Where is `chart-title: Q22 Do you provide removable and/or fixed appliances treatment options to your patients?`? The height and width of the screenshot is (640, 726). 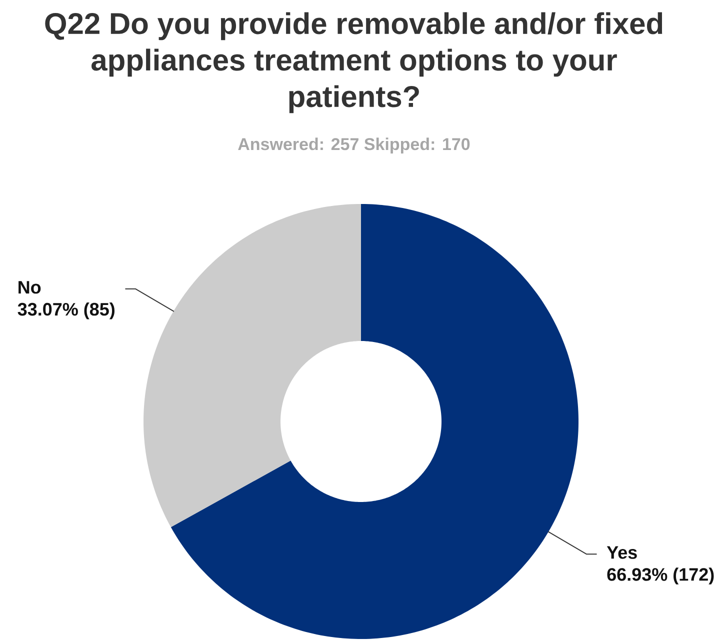 chart-title: Q22 Do you provide removable and/or fixed appliances treatment options to your patients? is located at coordinates (353, 63).